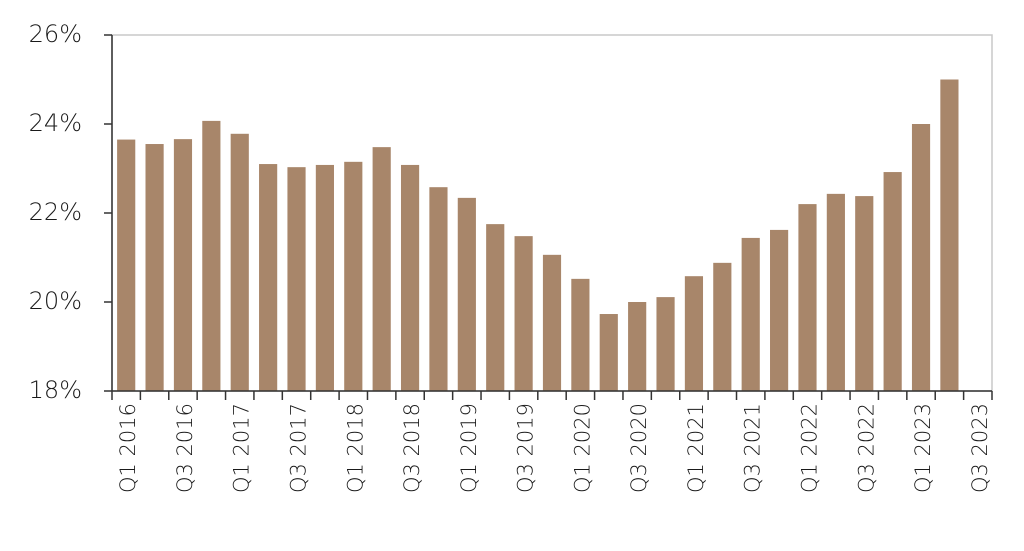  What do you see at coordinates (55, 390) in the screenshot?
I see `y-tick-label: 18%` at bounding box center [55, 390].